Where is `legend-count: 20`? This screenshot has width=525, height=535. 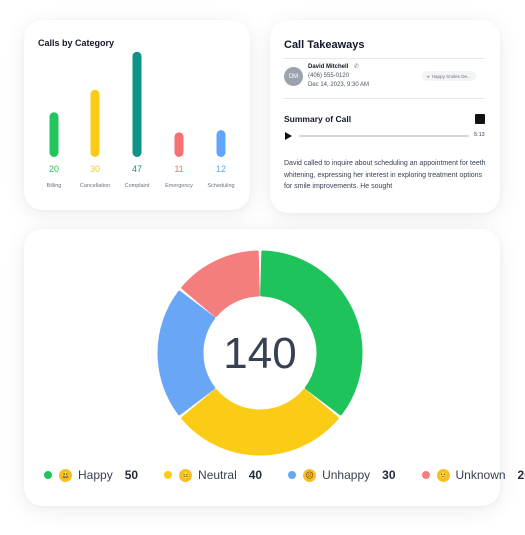 legend-count: 20 is located at coordinates (521, 475).